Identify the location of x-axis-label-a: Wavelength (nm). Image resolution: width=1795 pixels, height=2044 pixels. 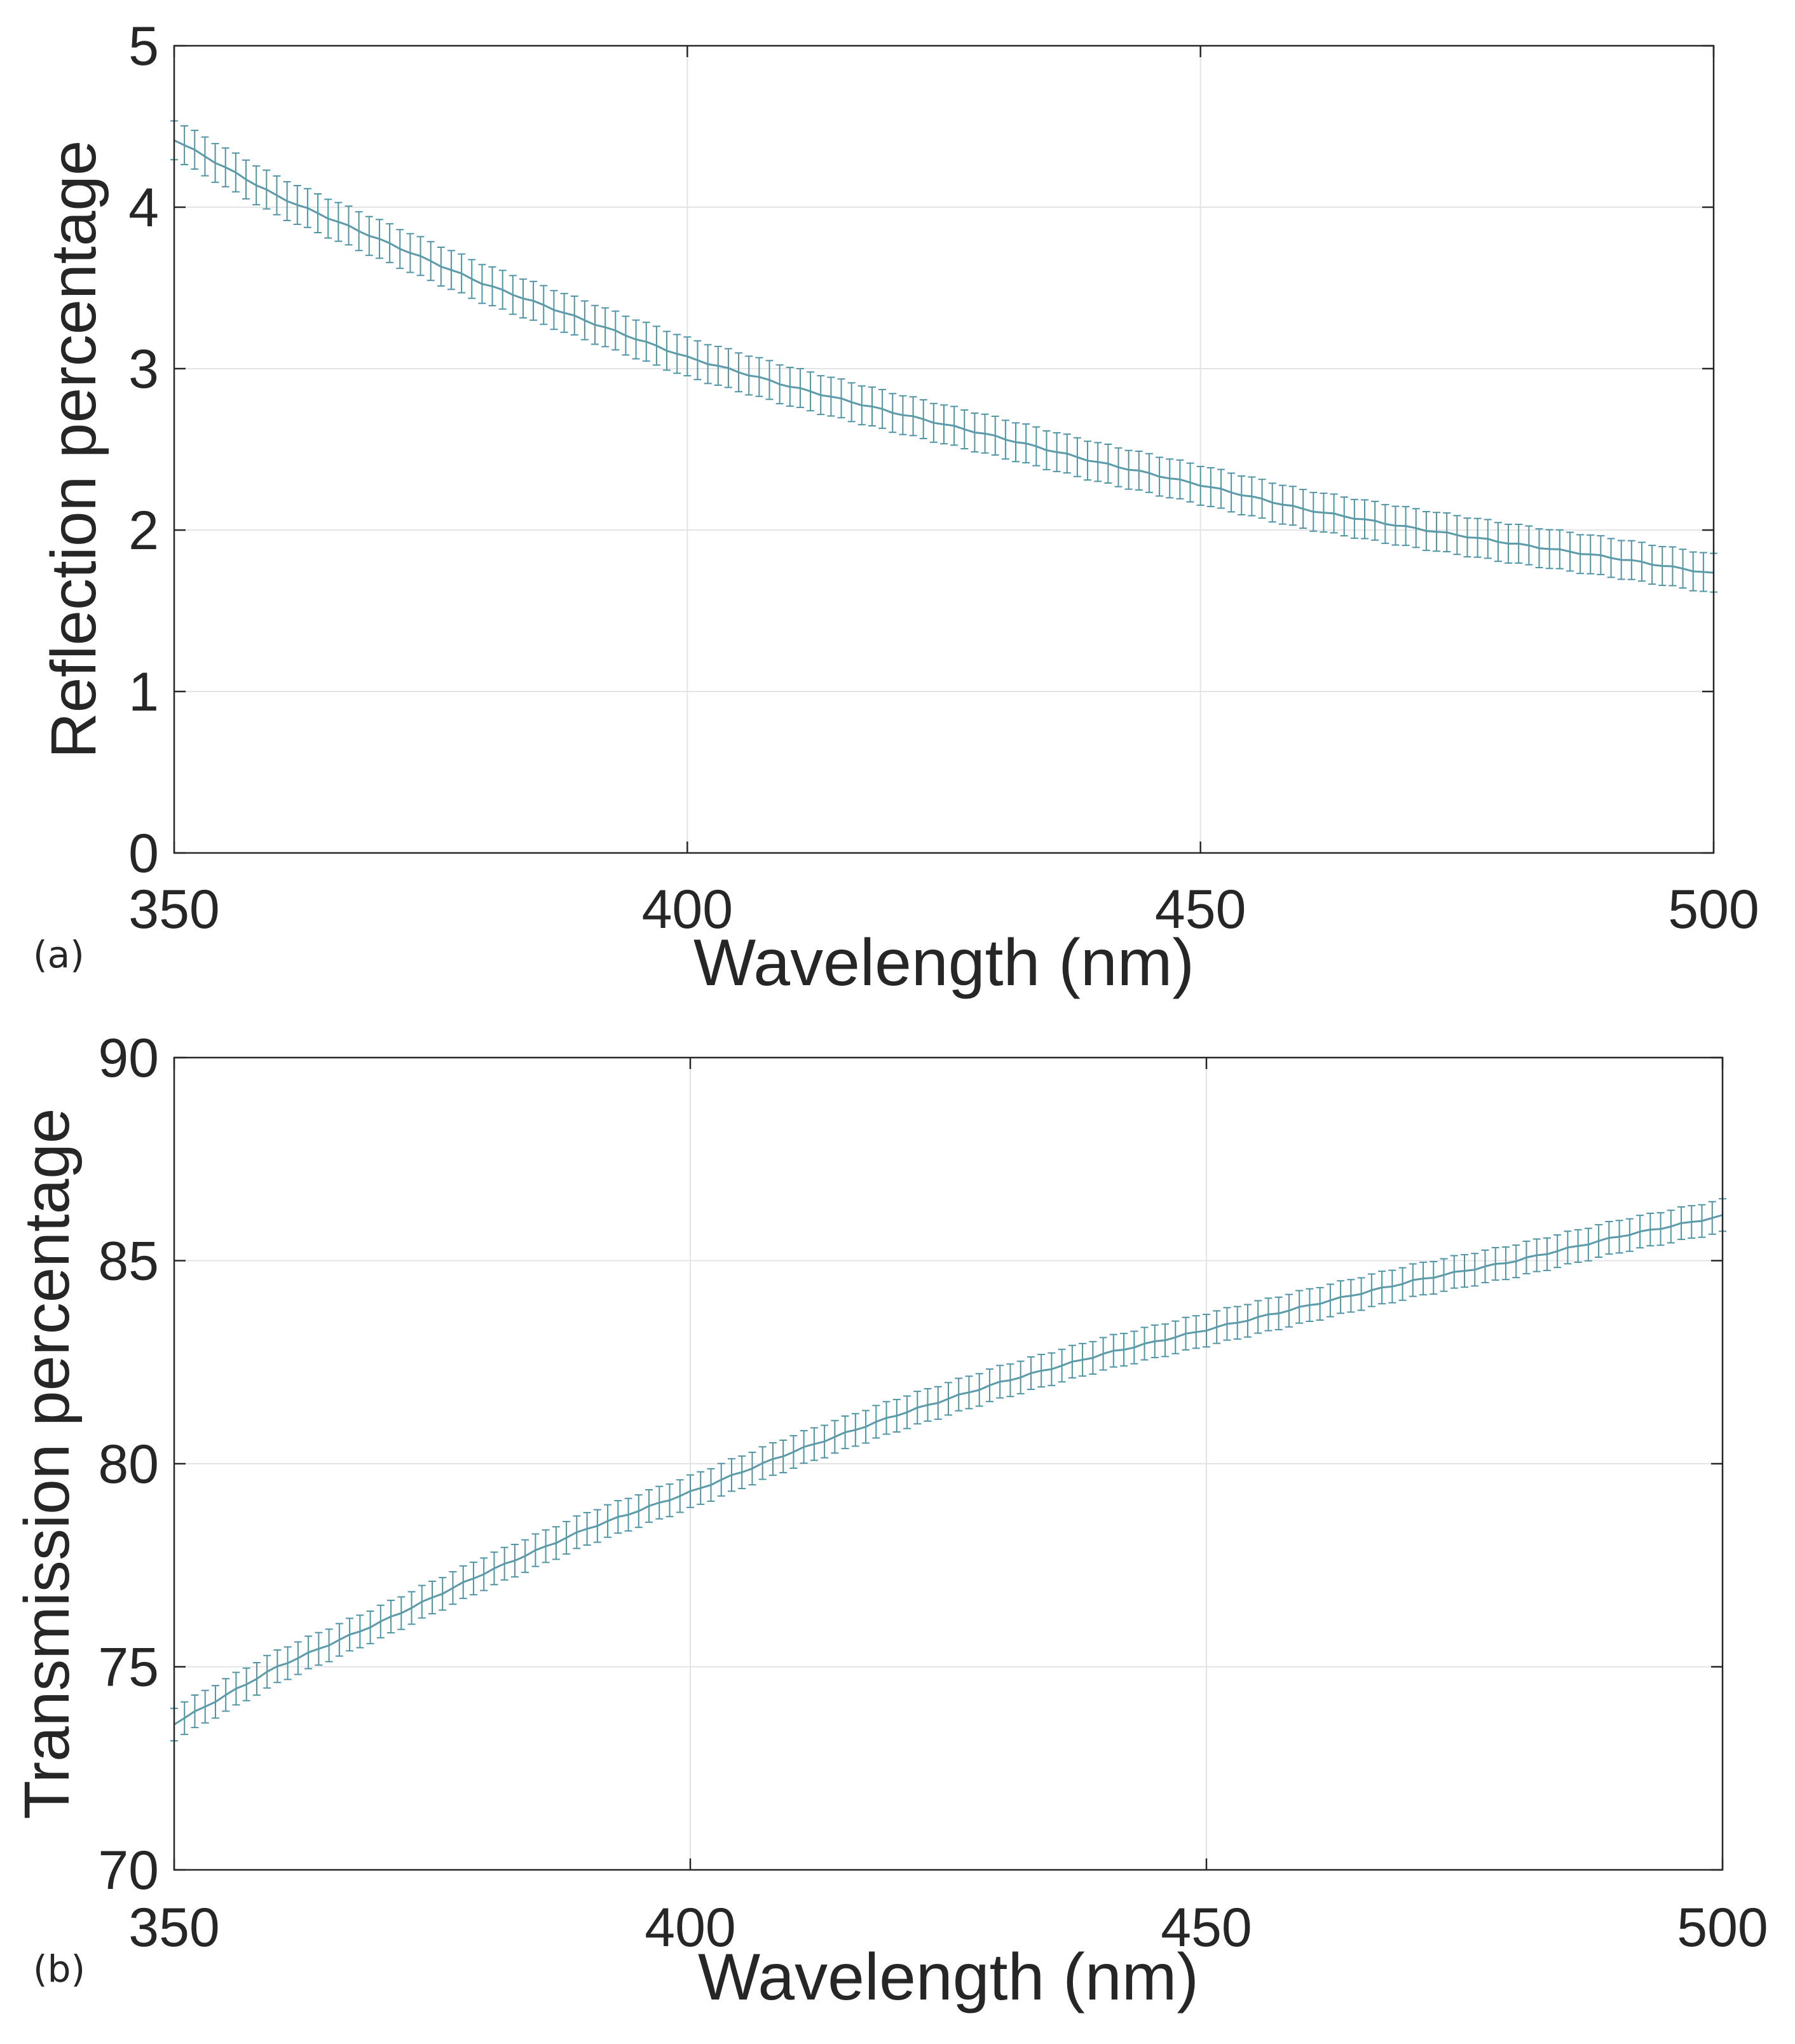
(944, 963).